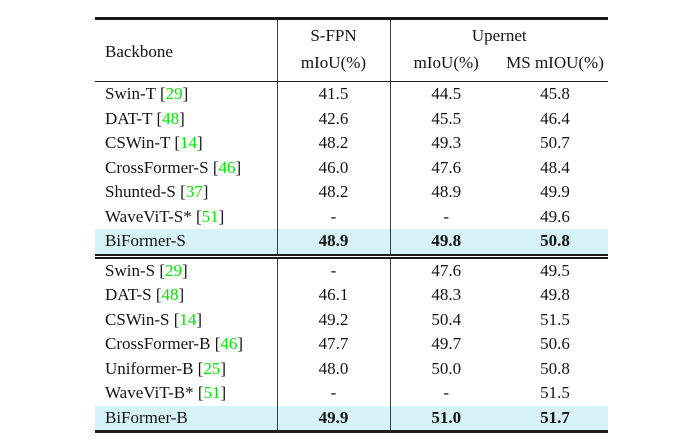  Describe the element at coordinates (140, 191) in the screenshot. I see `backbone-name: Shunted-S` at that location.